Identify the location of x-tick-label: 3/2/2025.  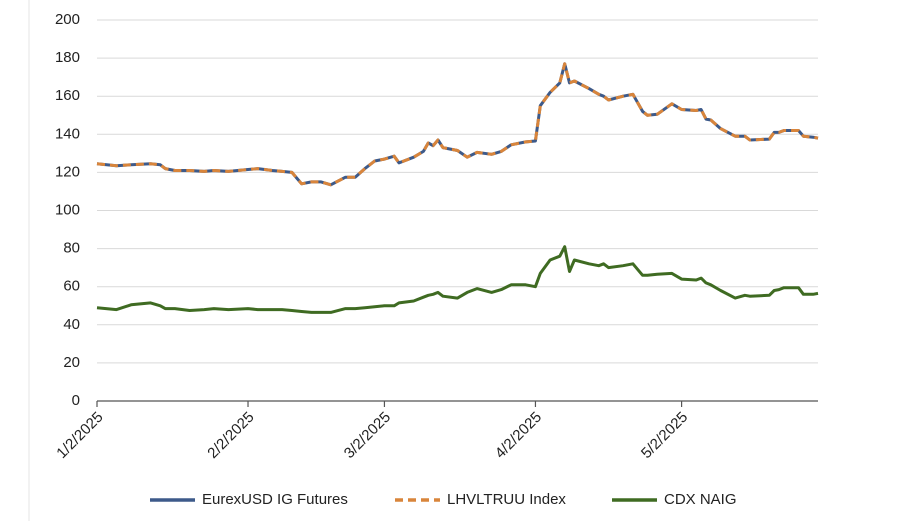
(367, 435).